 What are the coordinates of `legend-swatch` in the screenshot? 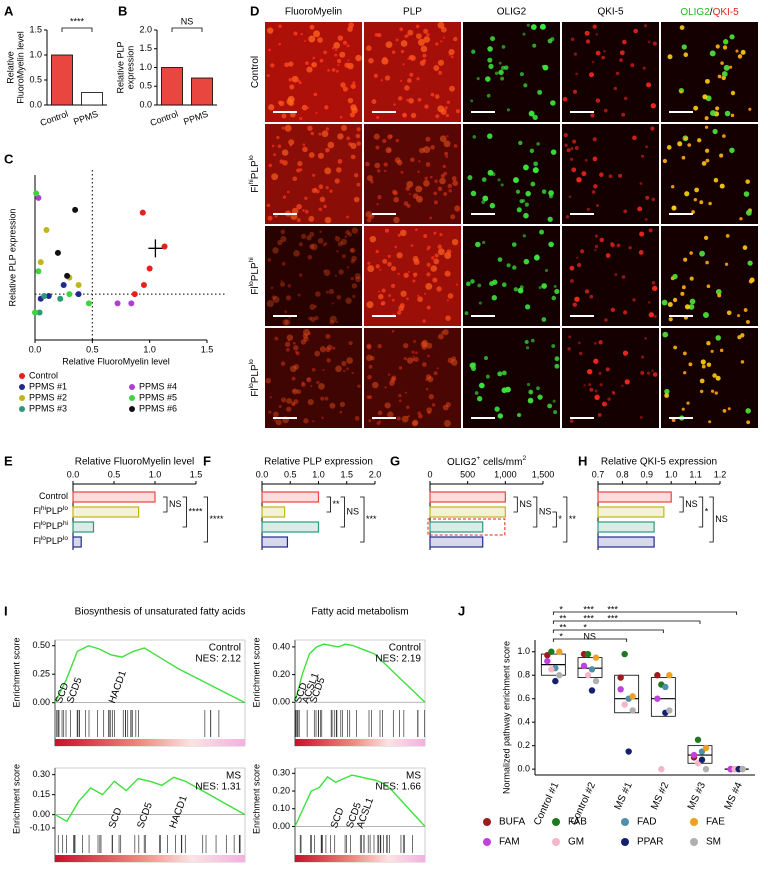 It's located at (132, 409).